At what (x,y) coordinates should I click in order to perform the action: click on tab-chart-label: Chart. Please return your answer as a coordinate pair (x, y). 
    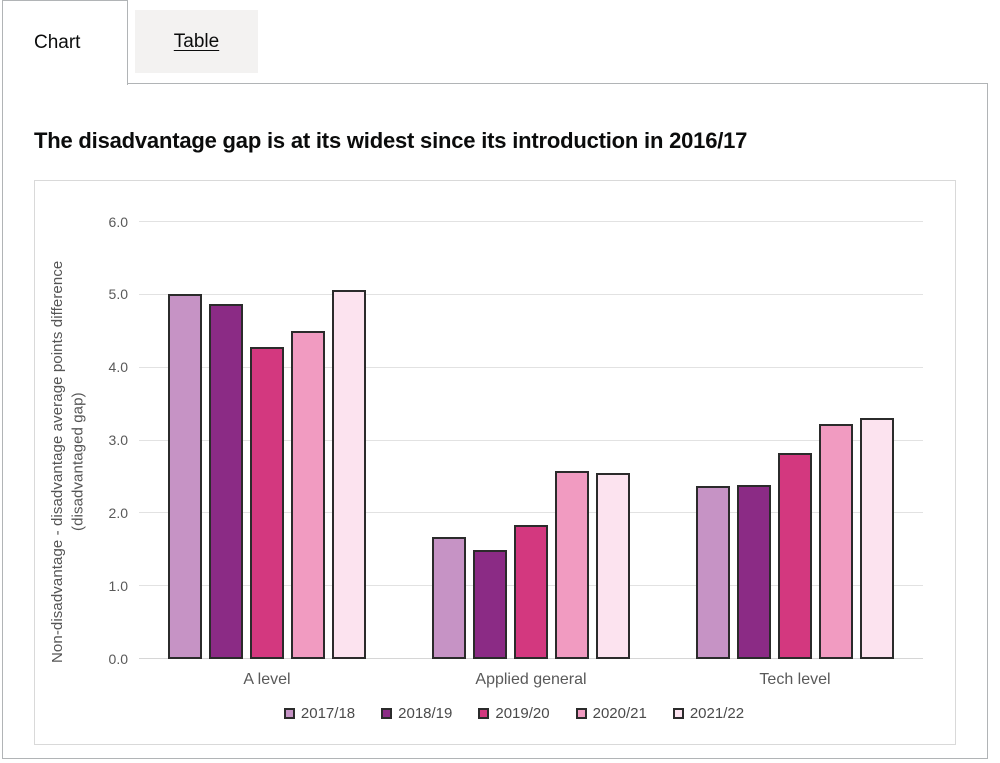
    Looking at the image, I should click on (57, 42).